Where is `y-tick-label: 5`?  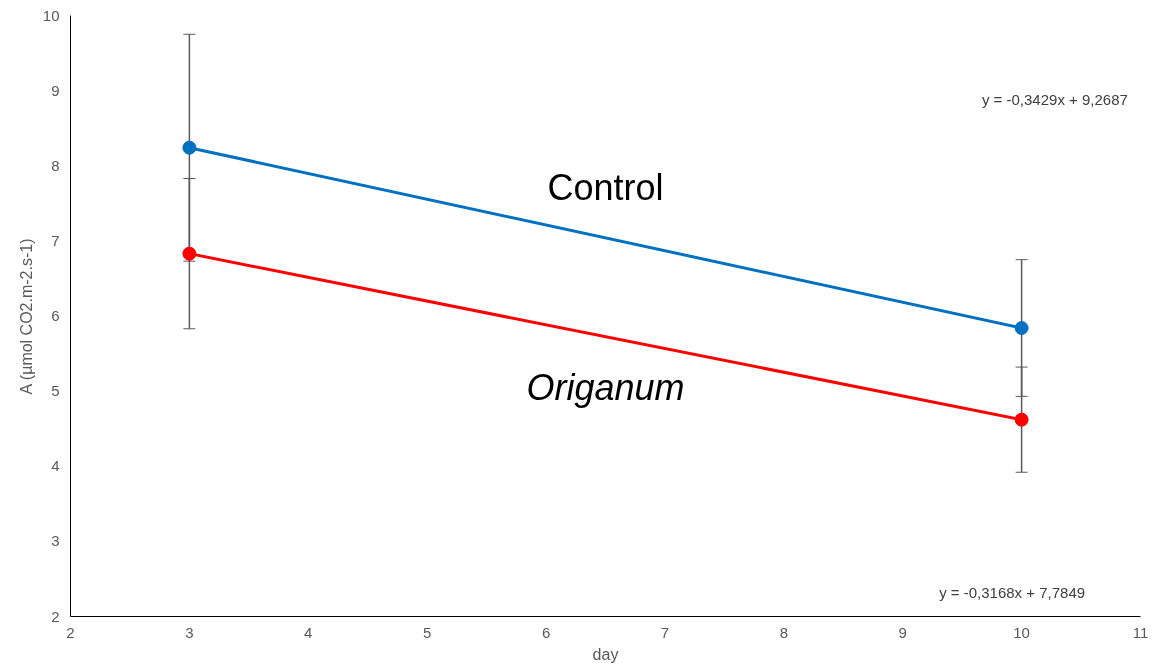 y-tick-label: 5 is located at coordinates (55, 391).